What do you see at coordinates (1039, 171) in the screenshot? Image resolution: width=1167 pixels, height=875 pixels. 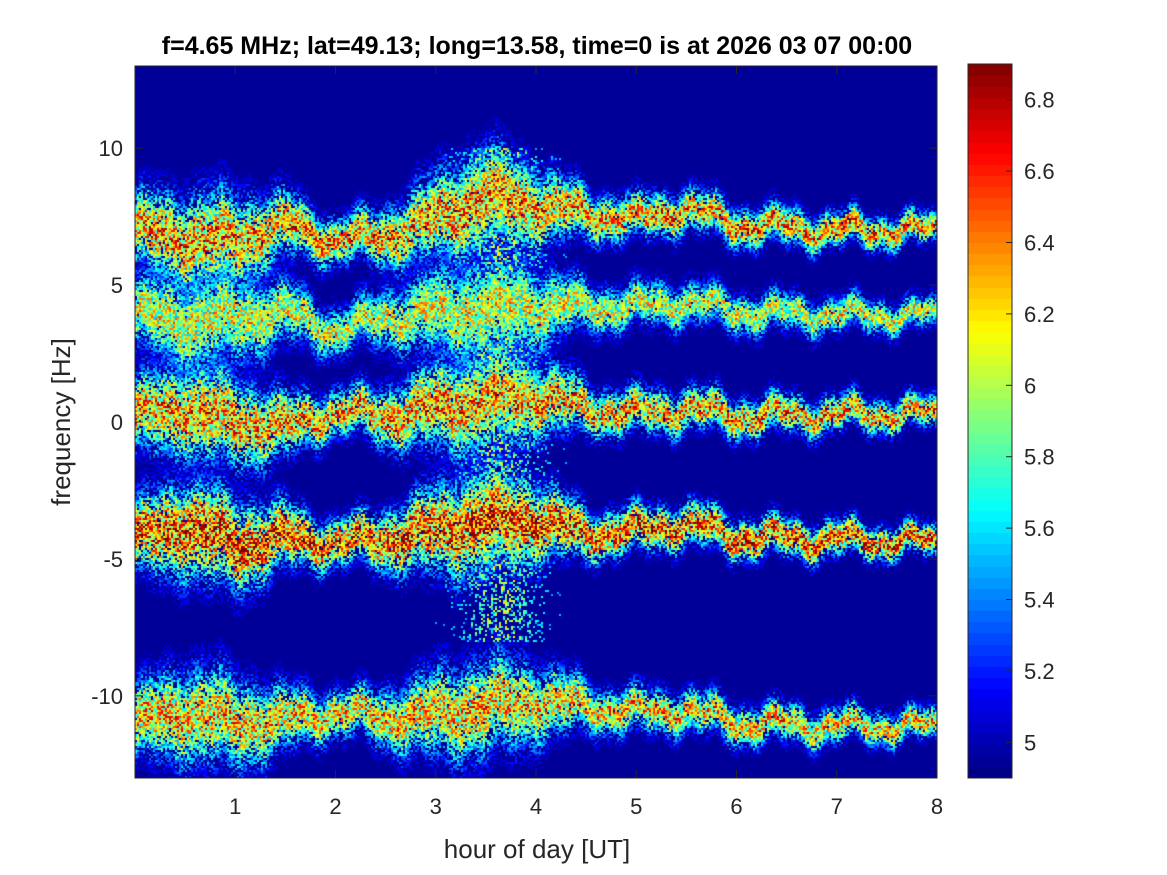 I see `colorbar-tick-label: 6.6` at bounding box center [1039, 171].